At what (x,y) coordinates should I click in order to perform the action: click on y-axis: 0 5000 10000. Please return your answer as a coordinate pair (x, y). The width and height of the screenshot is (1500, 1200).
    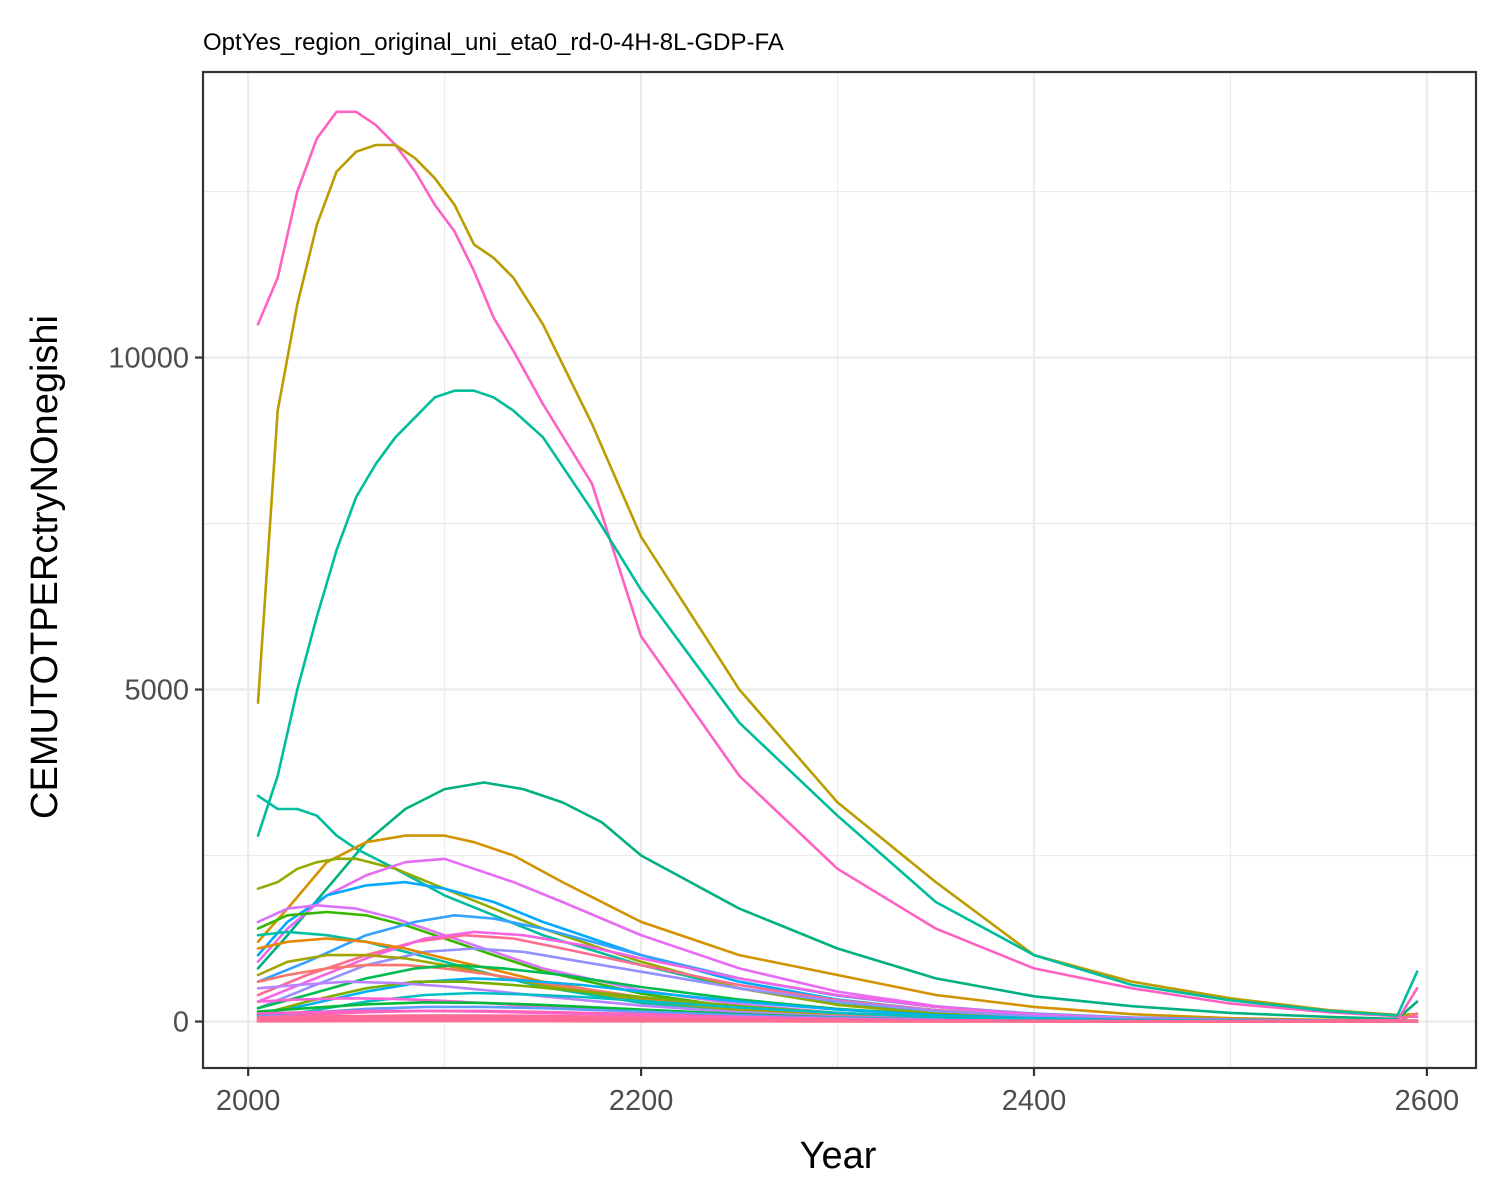
    Looking at the image, I should click on (155, 691).